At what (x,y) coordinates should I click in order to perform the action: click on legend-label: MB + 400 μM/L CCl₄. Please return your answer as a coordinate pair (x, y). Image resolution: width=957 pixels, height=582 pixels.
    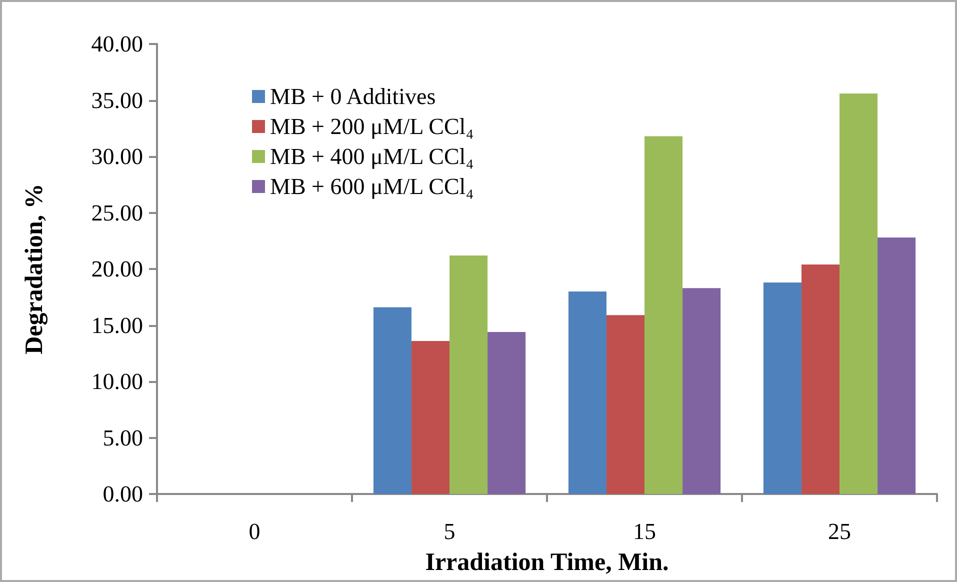
    Looking at the image, I should click on (372, 156).